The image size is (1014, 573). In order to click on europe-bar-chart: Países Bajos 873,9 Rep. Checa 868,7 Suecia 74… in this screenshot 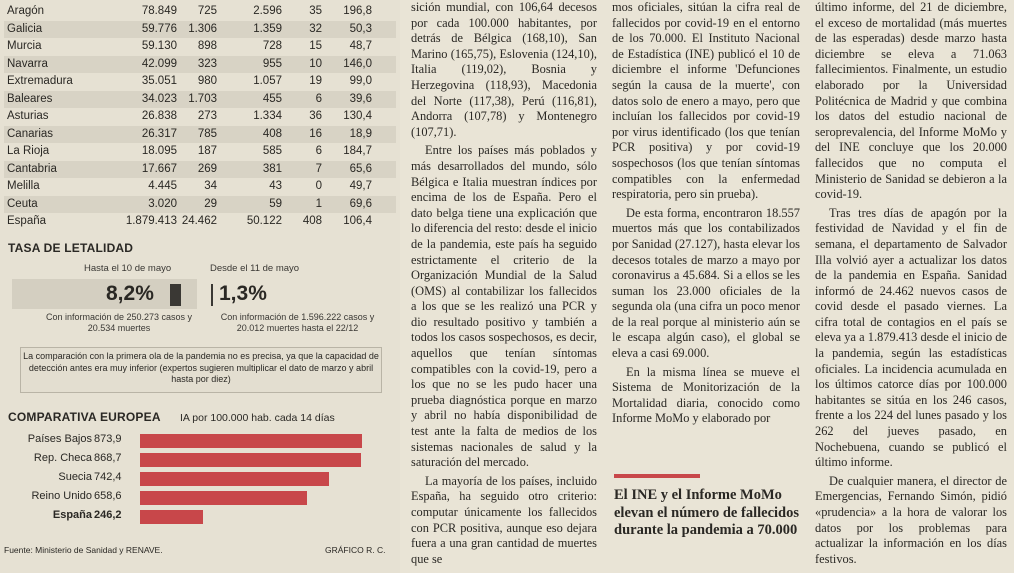, I will do `click(200, 482)`.